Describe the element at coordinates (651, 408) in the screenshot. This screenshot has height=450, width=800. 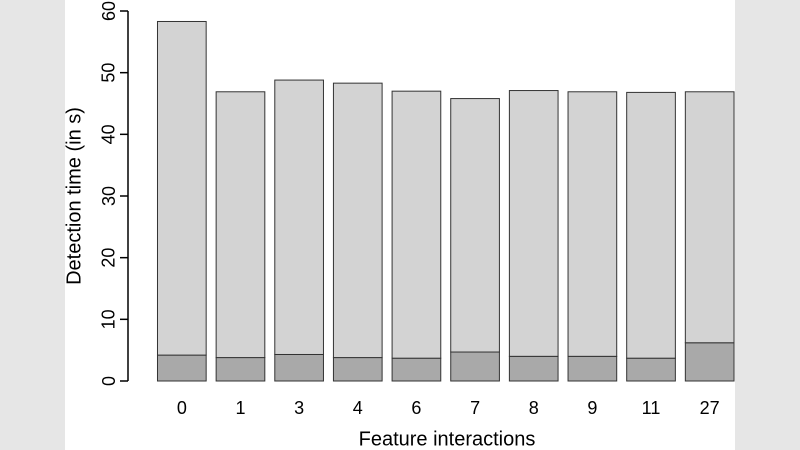
I see `x-tick-label: 11` at that location.